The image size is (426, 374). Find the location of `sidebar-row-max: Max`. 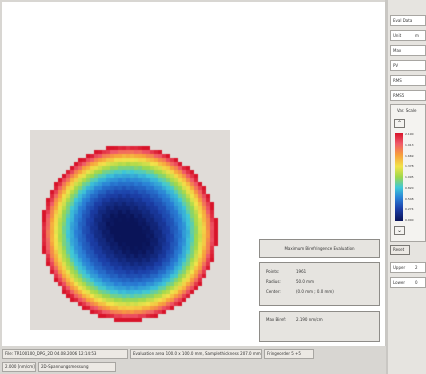

sidebar-row-max: Max is located at coordinates (408, 50).